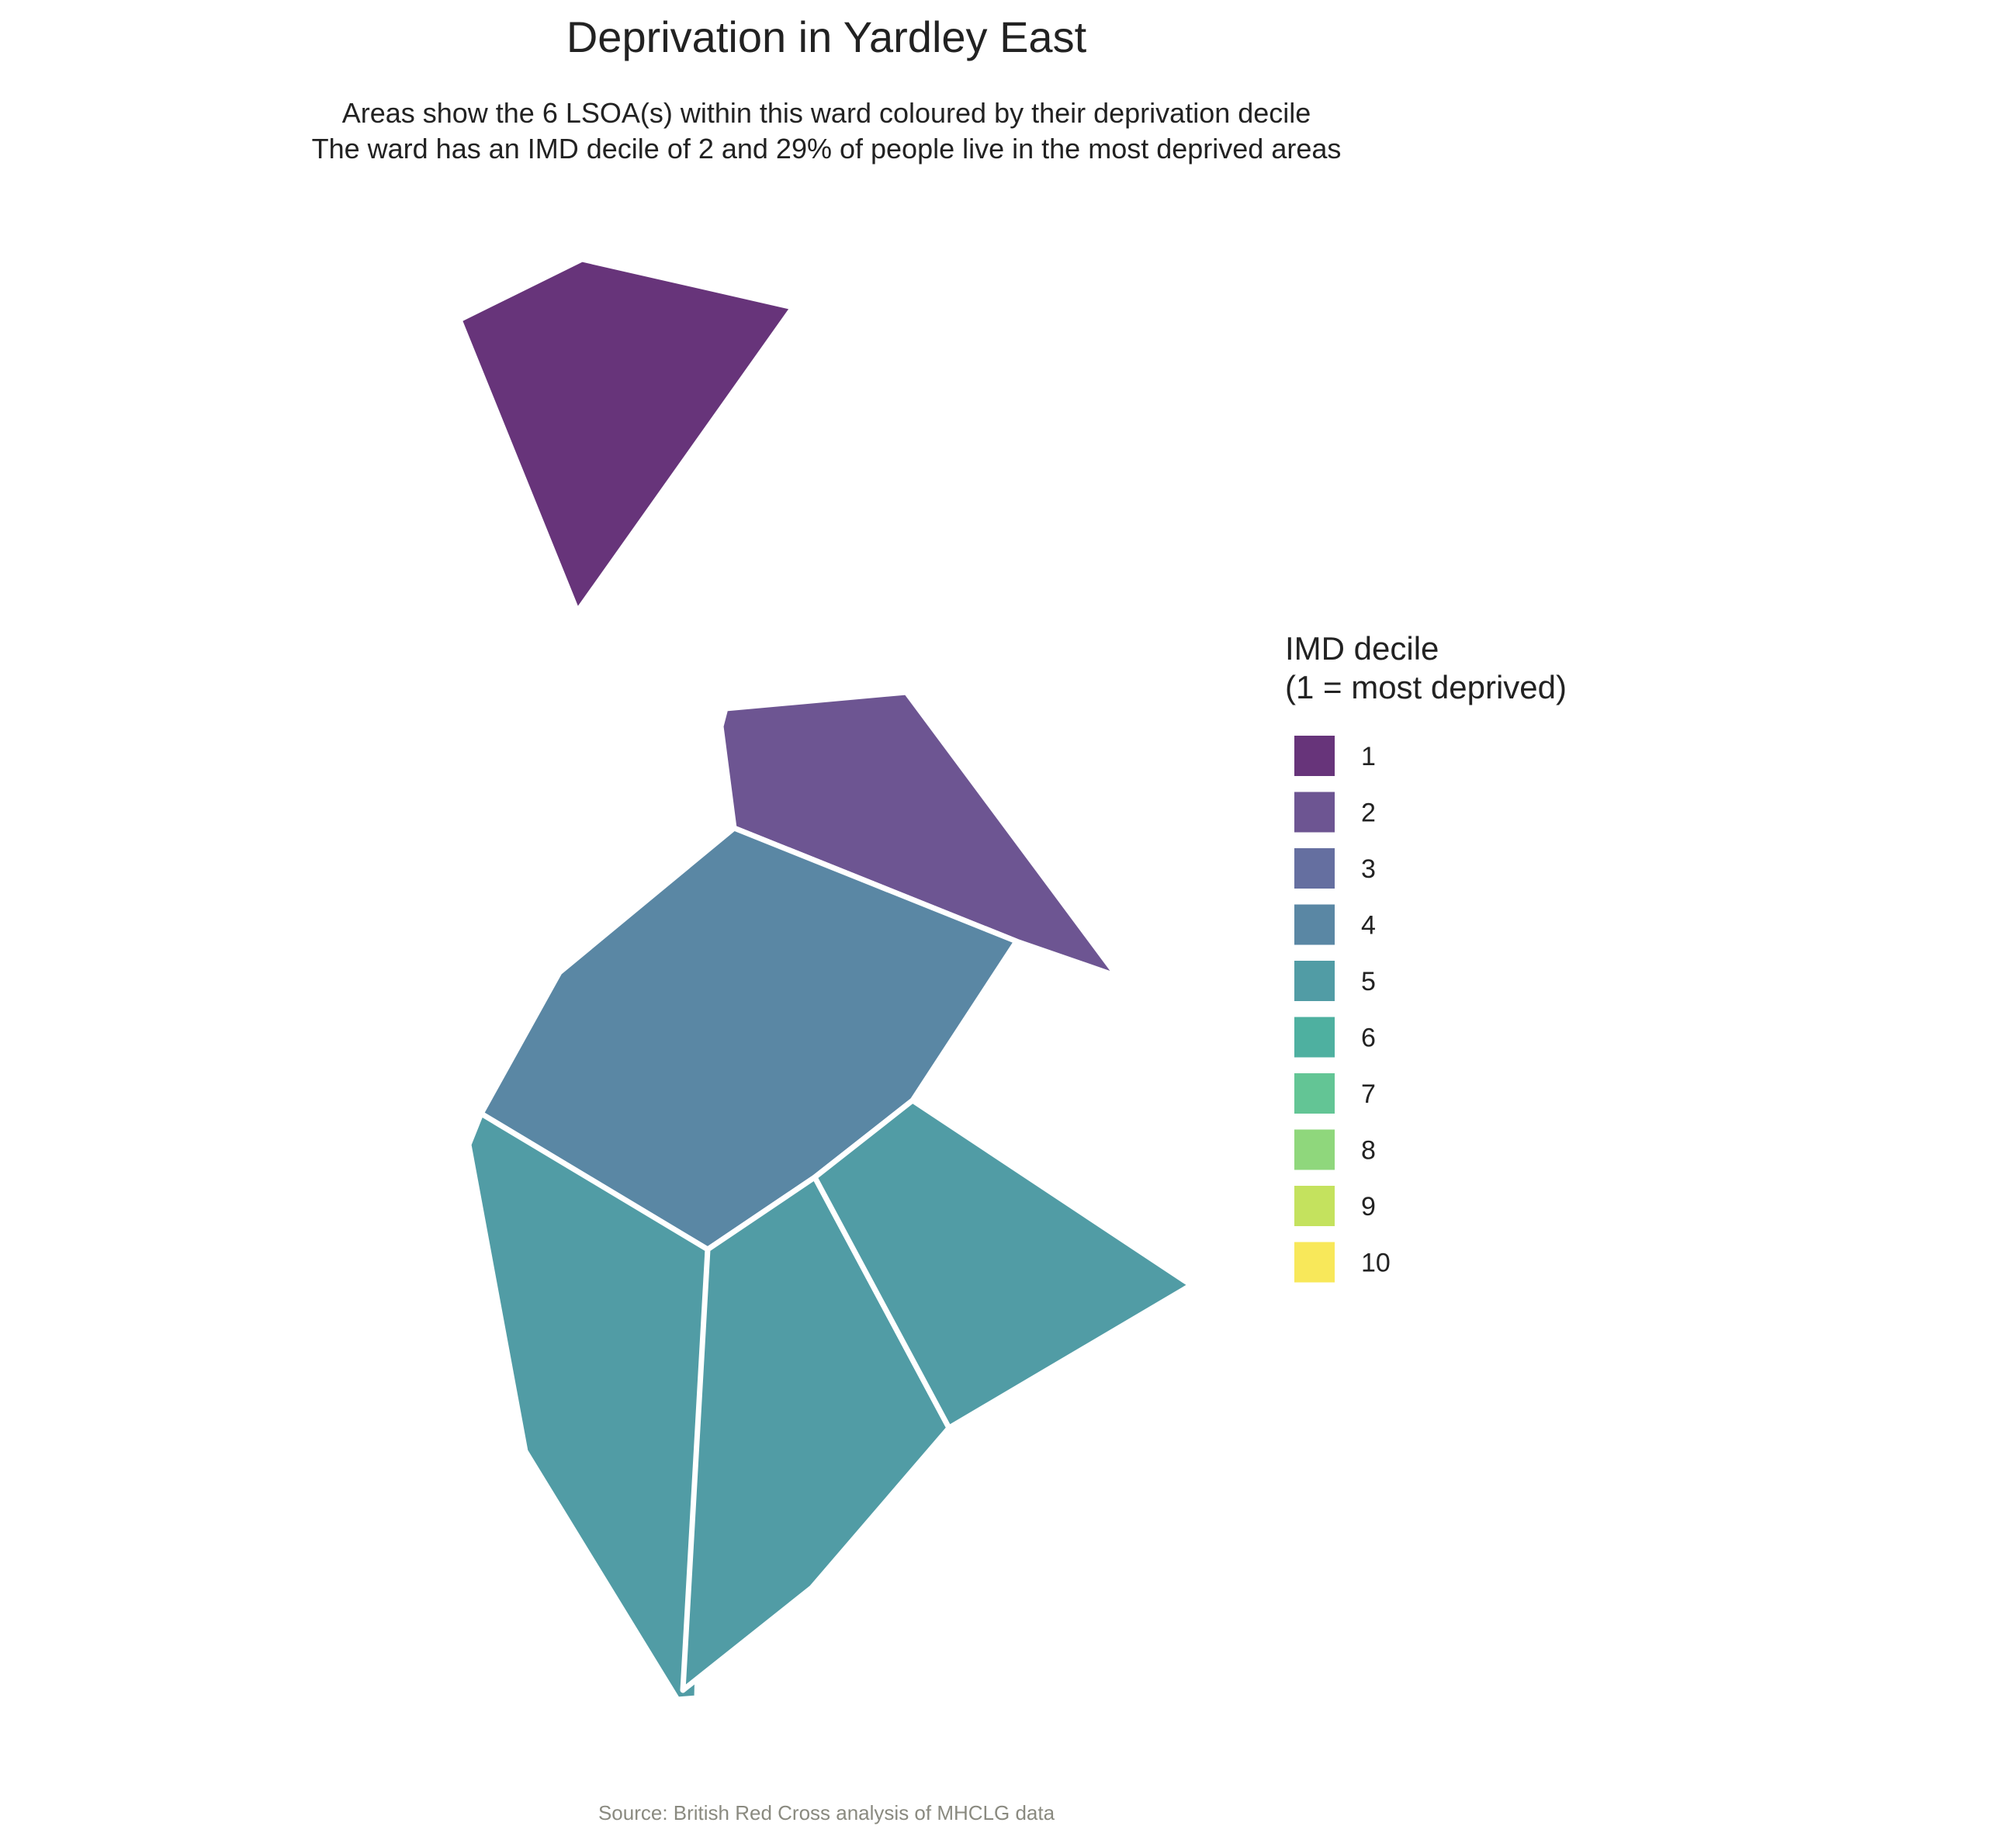  I want to click on legend-label-7: 7, so click(1369, 1094).